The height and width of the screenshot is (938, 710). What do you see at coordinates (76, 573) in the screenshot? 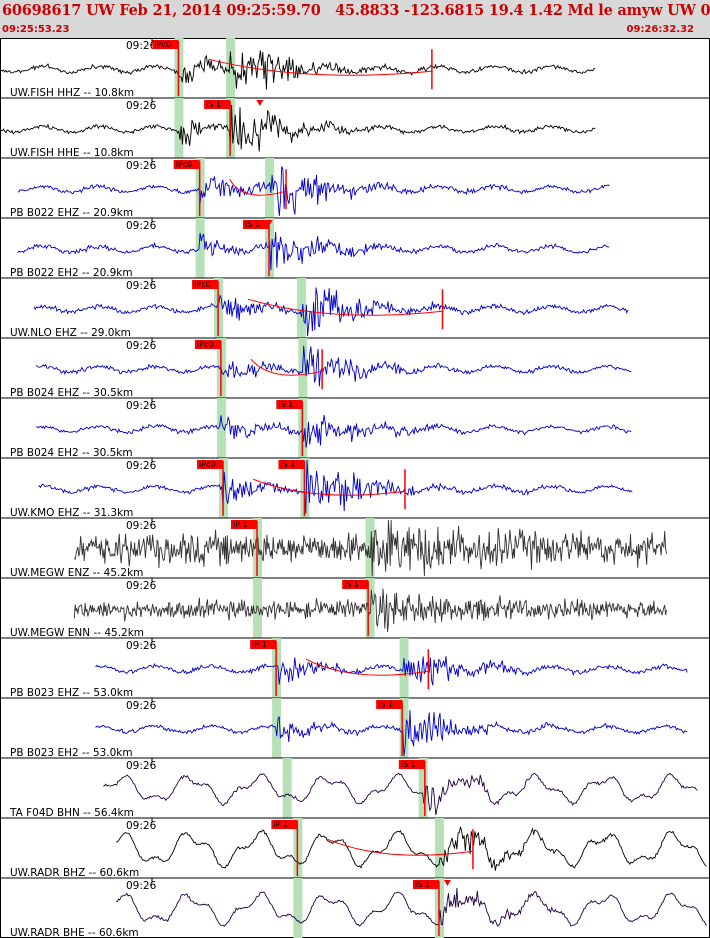
I see `station-label: UW.MEGW ENZ -- 45.2km` at bounding box center [76, 573].